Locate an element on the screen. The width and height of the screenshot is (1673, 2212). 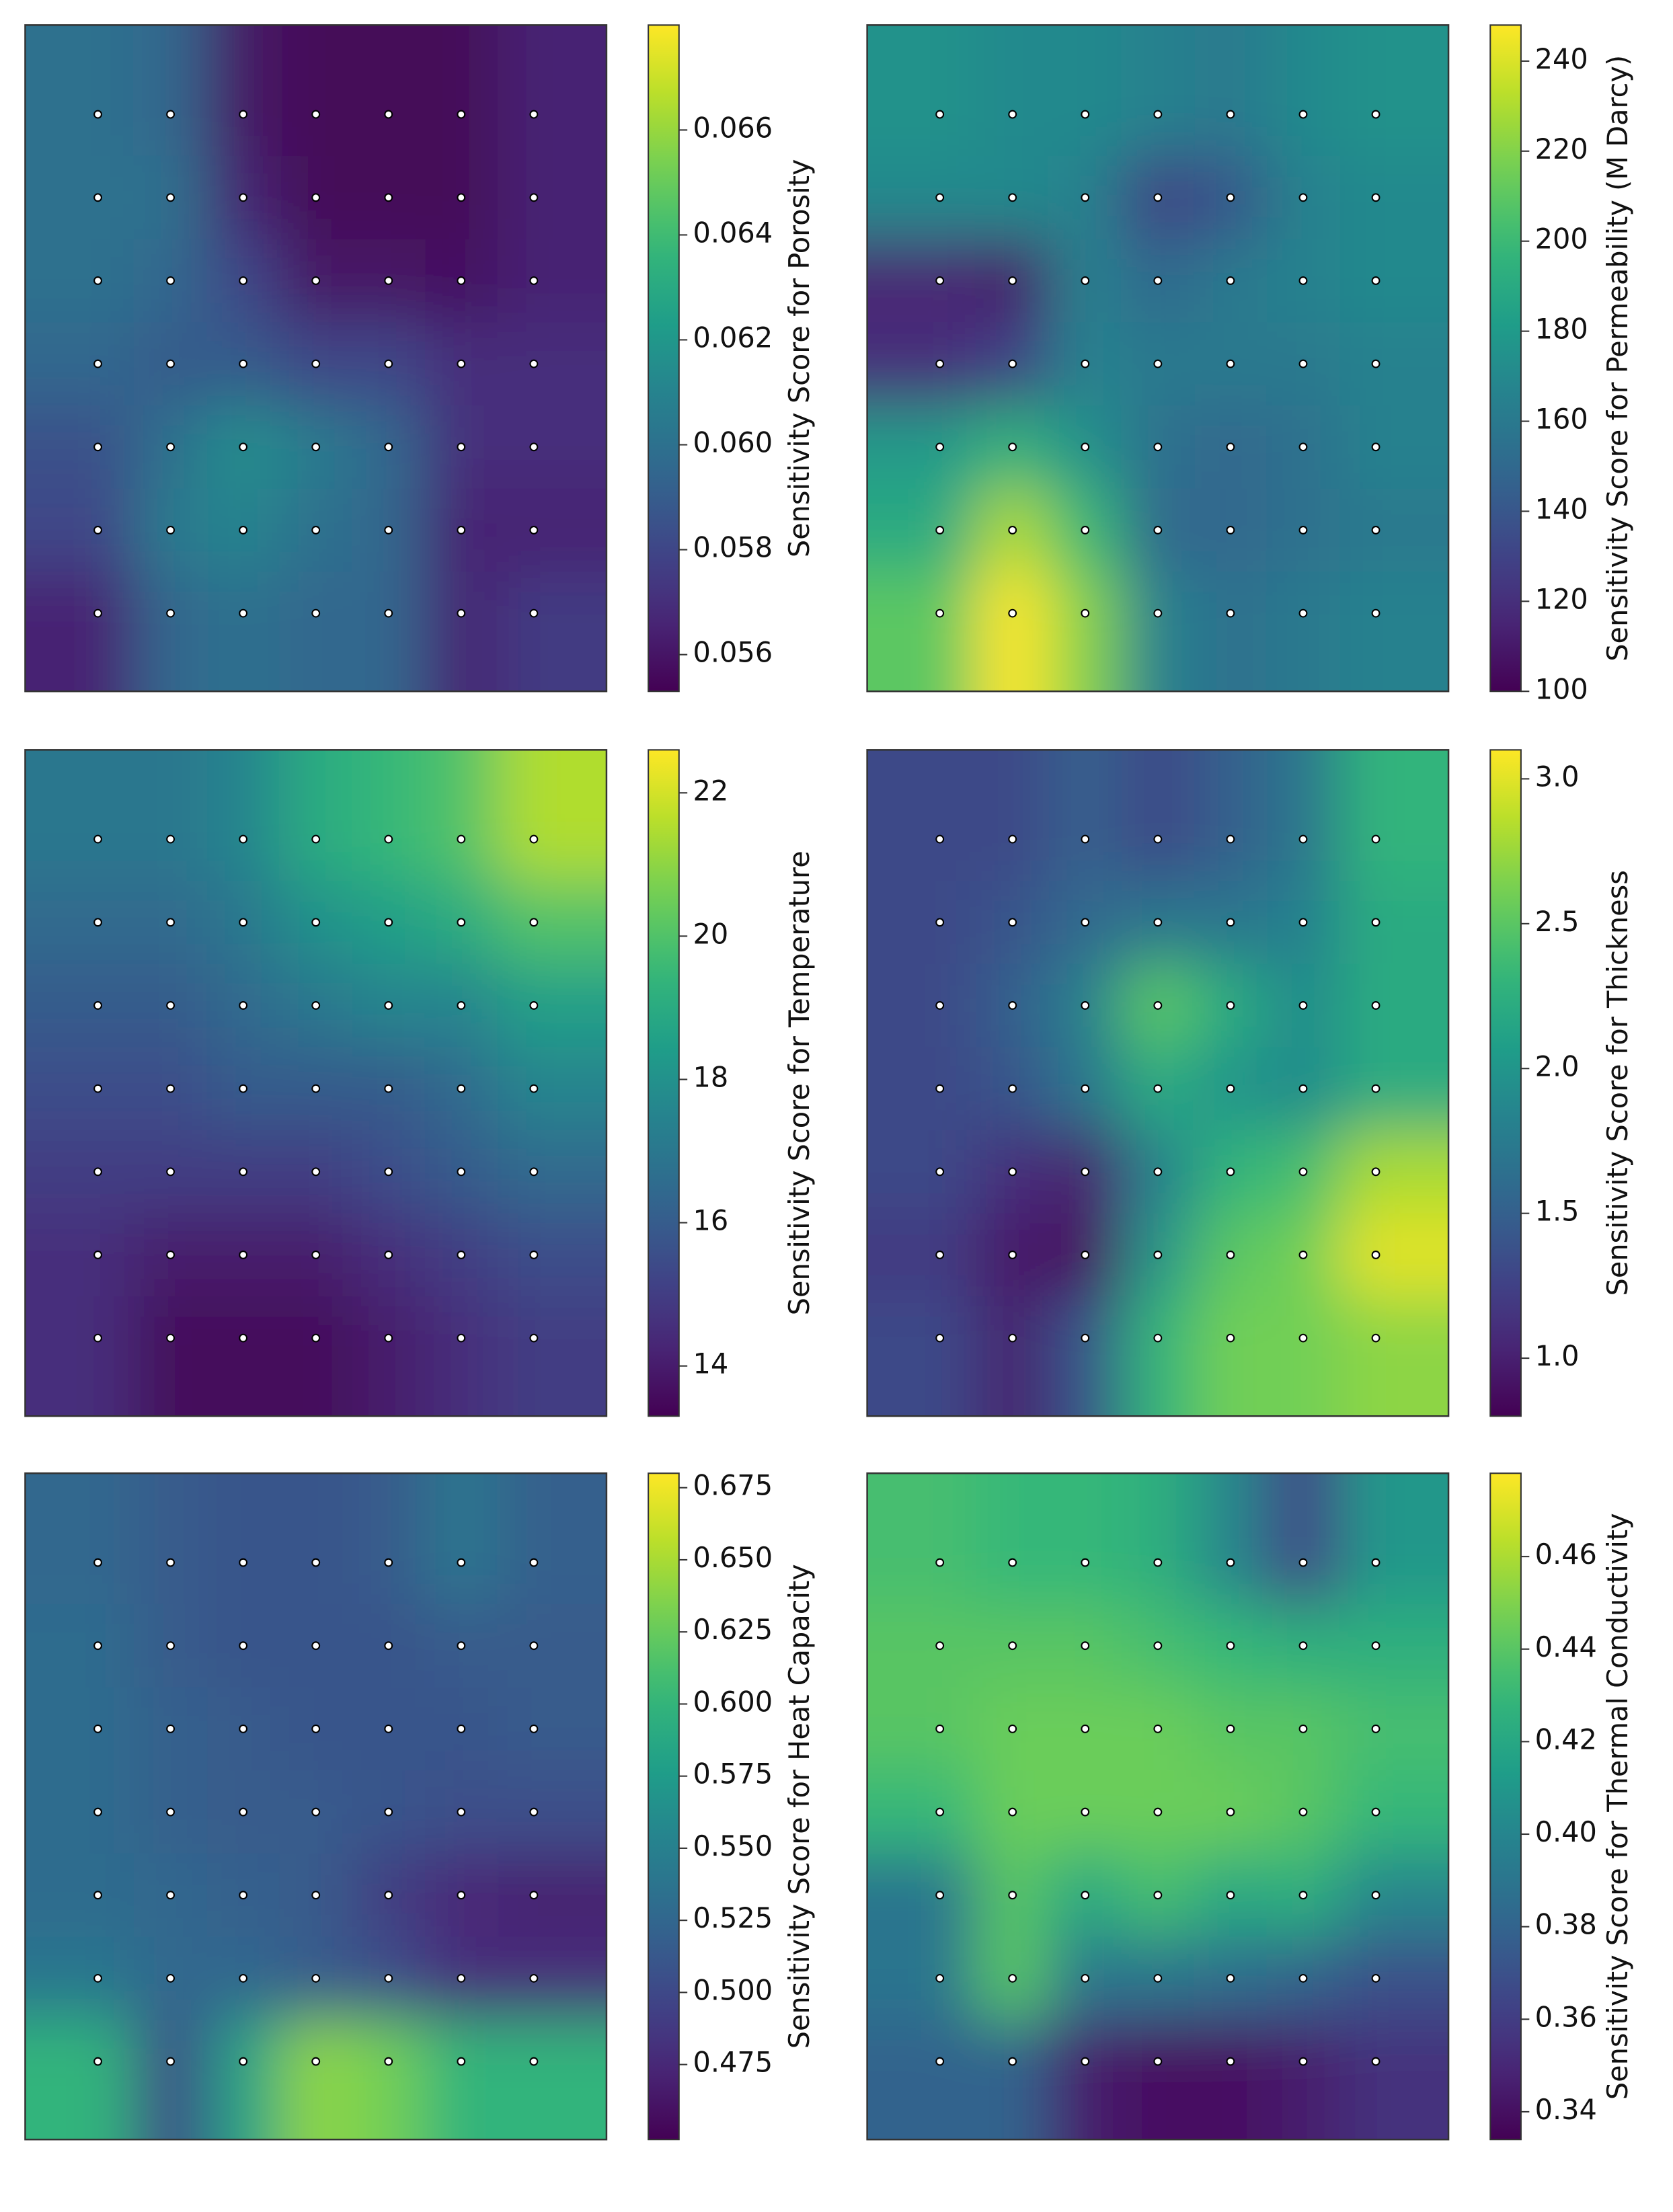
colorbar-tick-label: 22 is located at coordinates (710, 791).